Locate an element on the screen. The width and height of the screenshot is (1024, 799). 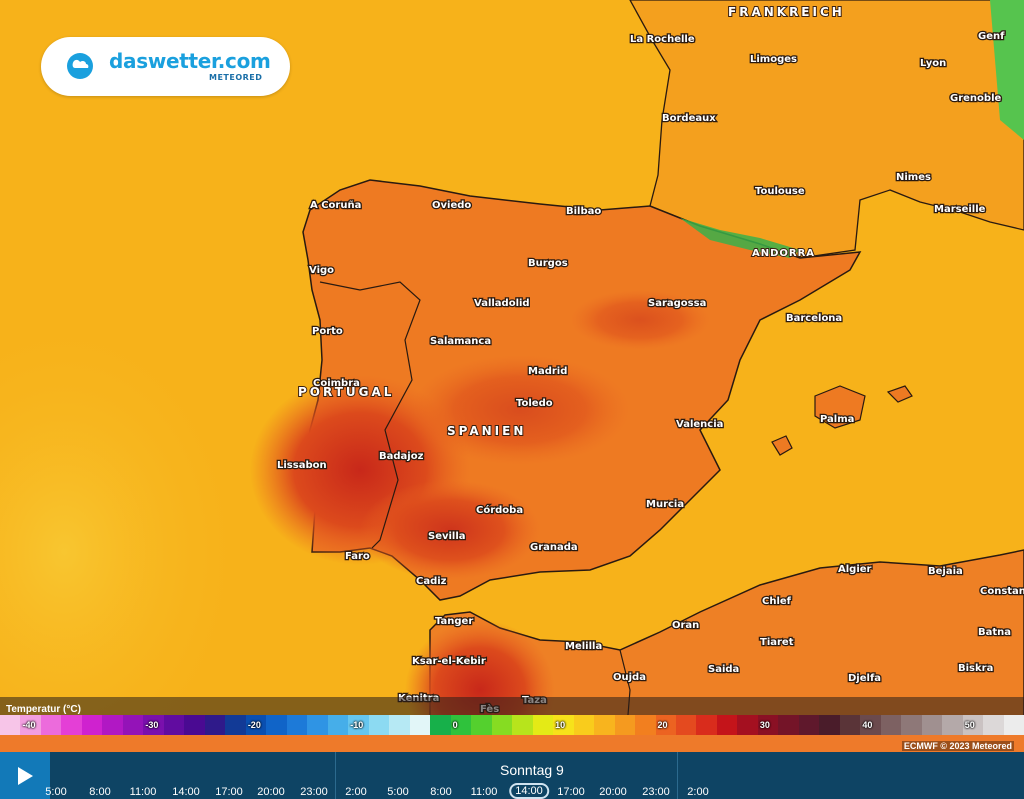
city-label: Bordeaux is located at coordinates (689, 118).